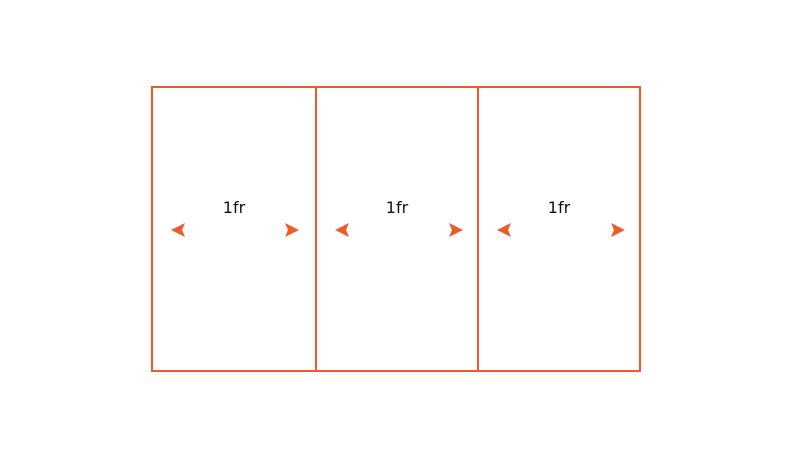 The height and width of the screenshot is (449, 800). I want to click on column-3-width-label: 1fr, so click(559, 207).